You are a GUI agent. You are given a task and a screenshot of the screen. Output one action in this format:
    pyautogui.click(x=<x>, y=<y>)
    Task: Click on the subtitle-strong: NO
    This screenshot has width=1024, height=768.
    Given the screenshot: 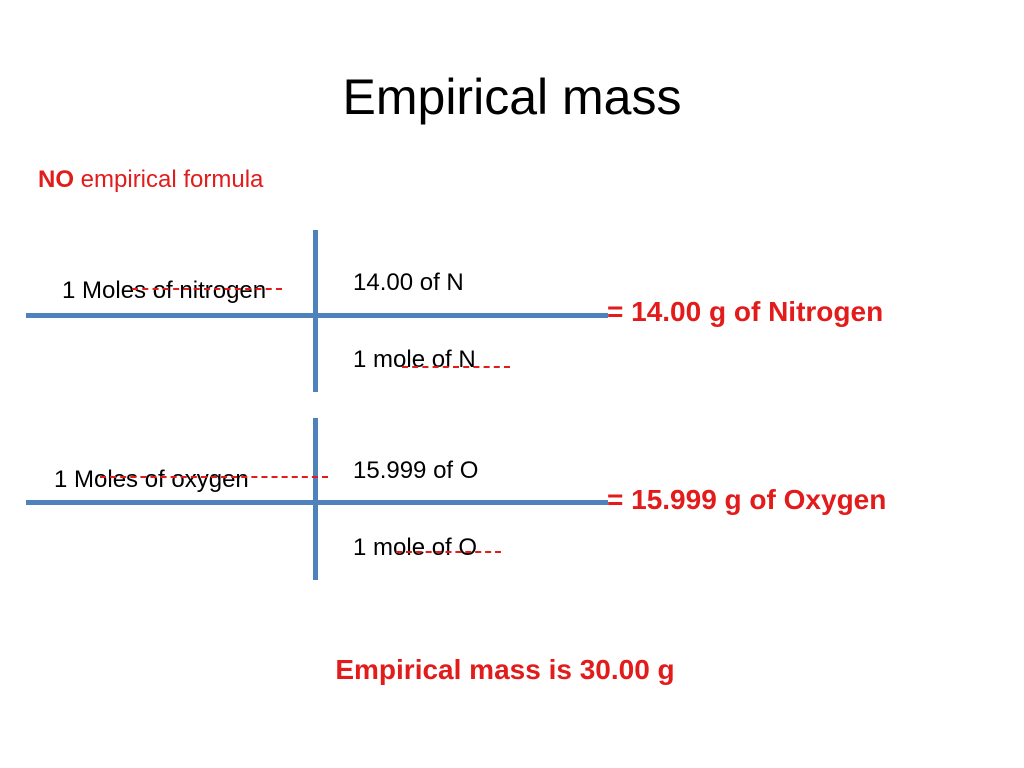 What is the action you would take?
    pyautogui.click(x=56, y=179)
    